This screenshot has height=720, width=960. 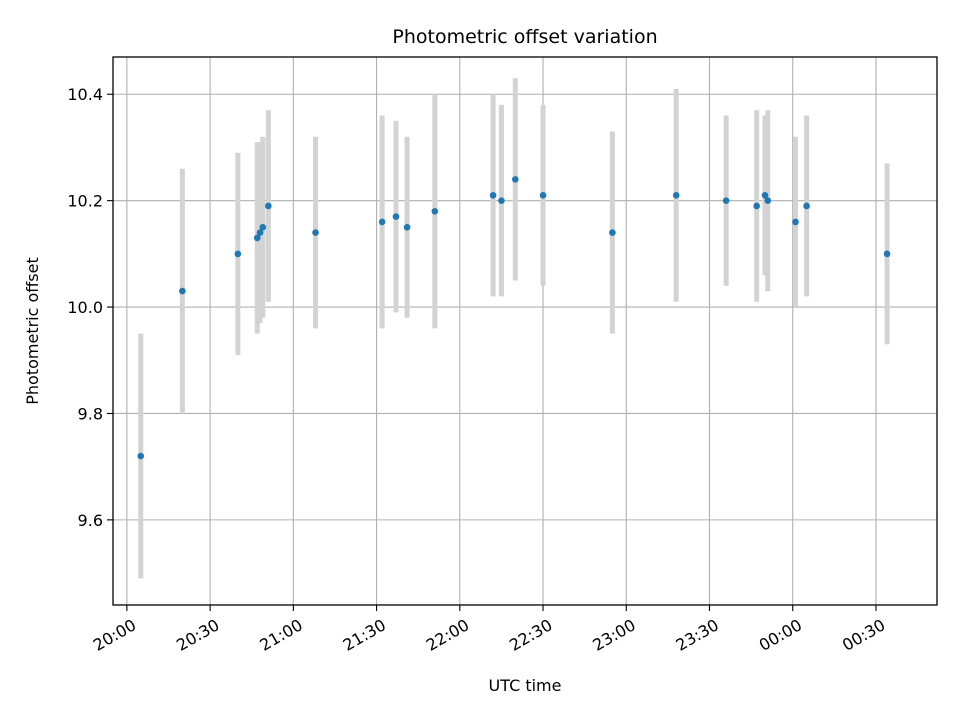 What do you see at coordinates (85, 307) in the screenshot?
I see `y-tick-label: 10.0` at bounding box center [85, 307].